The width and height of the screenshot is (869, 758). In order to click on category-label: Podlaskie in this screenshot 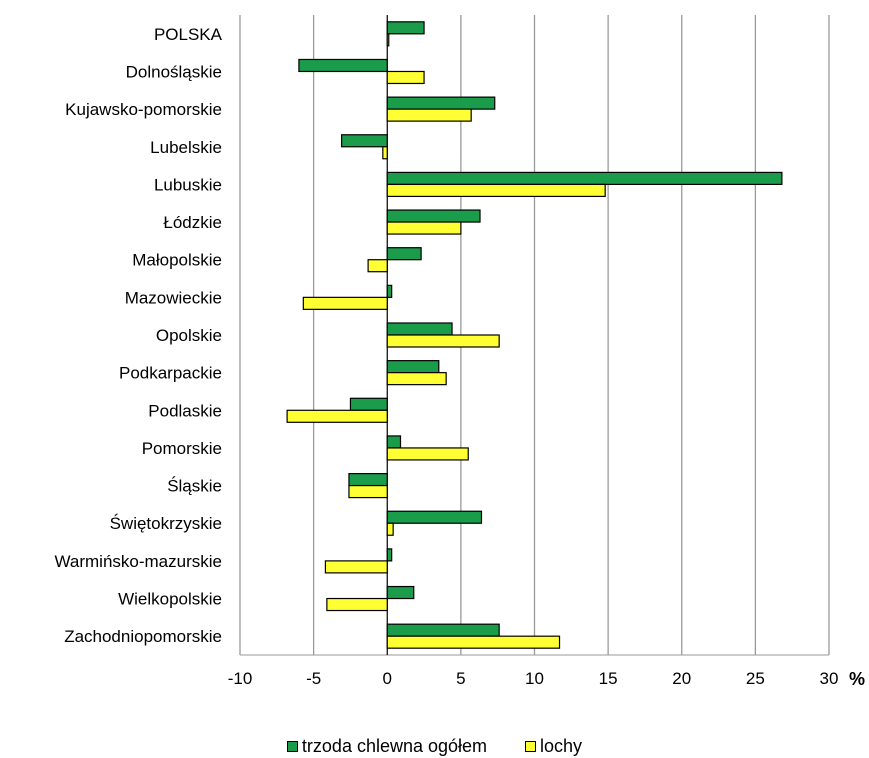, I will do `click(185, 410)`.